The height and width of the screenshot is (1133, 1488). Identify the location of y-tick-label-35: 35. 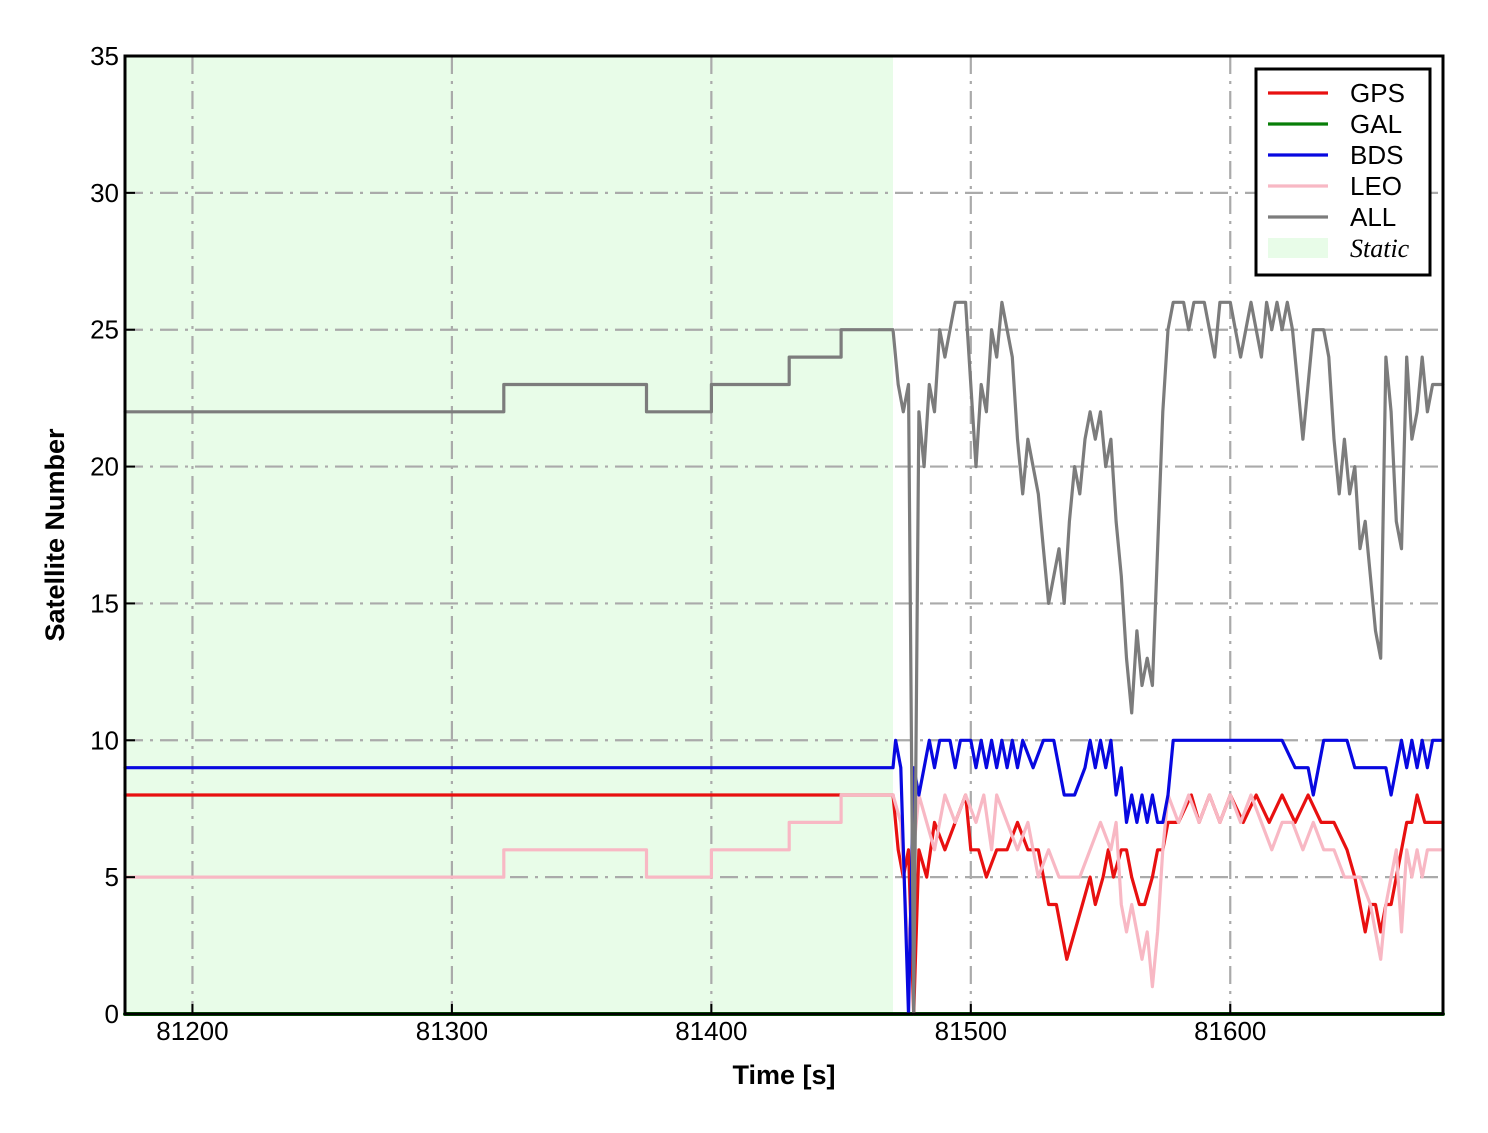
(104, 56).